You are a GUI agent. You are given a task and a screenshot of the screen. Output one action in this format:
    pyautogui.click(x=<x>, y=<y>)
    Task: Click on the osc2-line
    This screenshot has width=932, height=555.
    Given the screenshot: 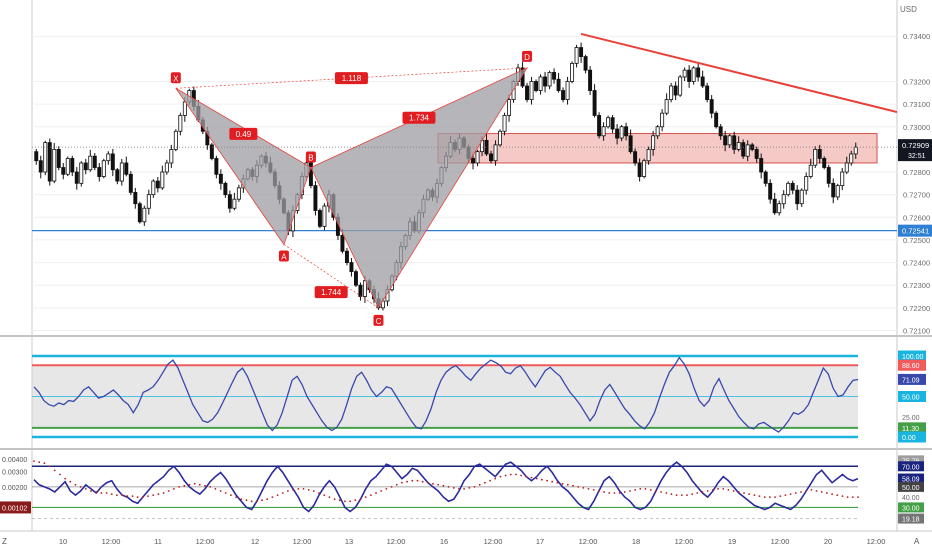 What is the action you would take?
    pyautogui.click(x=446, y=487)
    